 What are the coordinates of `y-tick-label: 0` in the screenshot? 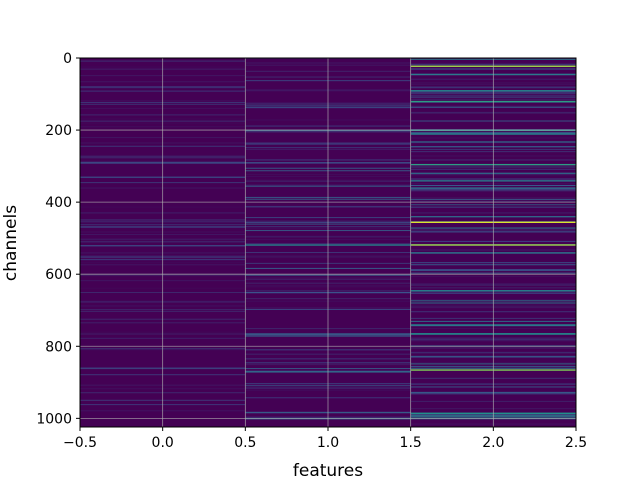 It's located at (67, 59).